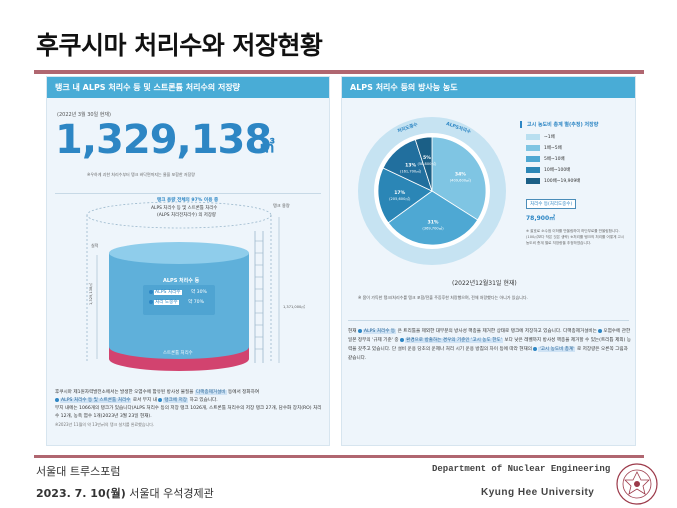 The width and height of the screenshot is (677, 508). I want to click on legend-item: 1배~5배, so click(579, 148).